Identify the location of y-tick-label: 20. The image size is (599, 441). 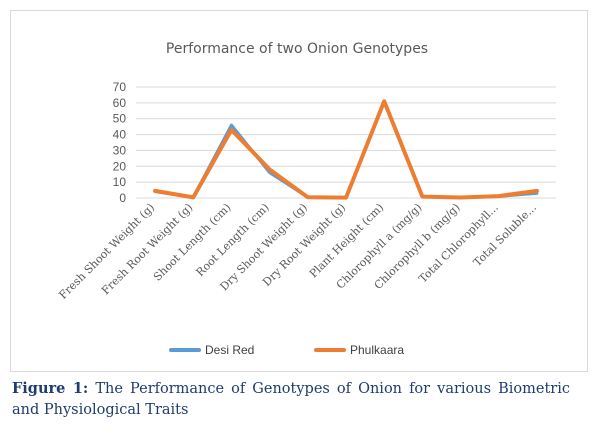
(120, 166).